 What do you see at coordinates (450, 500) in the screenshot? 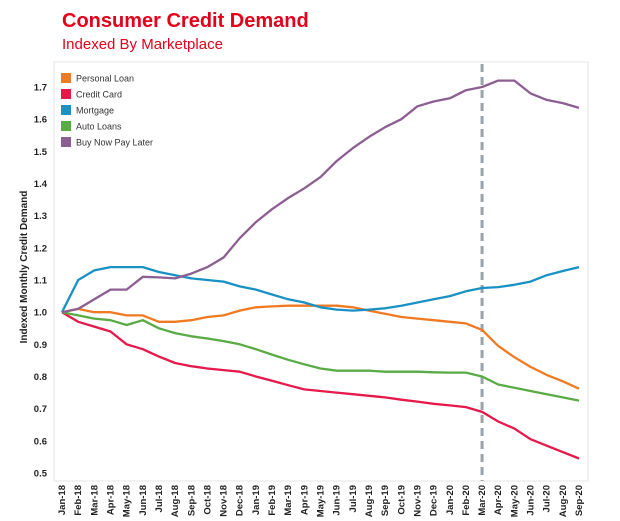
I see `x-tick-label: Jan-20` at bounding box center [450, 500].